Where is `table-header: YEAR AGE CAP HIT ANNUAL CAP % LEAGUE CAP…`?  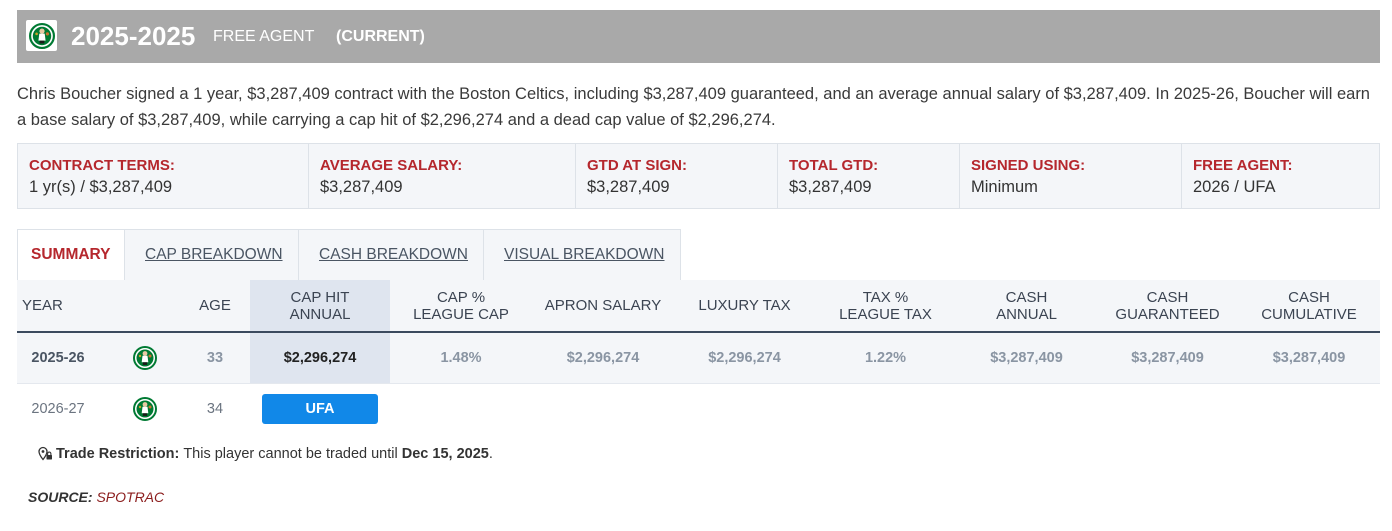
table-header: YEAR AGE CAP HIT ANNUAL CAP % LEAGUE CAP… is located at coordinates (698, 306).